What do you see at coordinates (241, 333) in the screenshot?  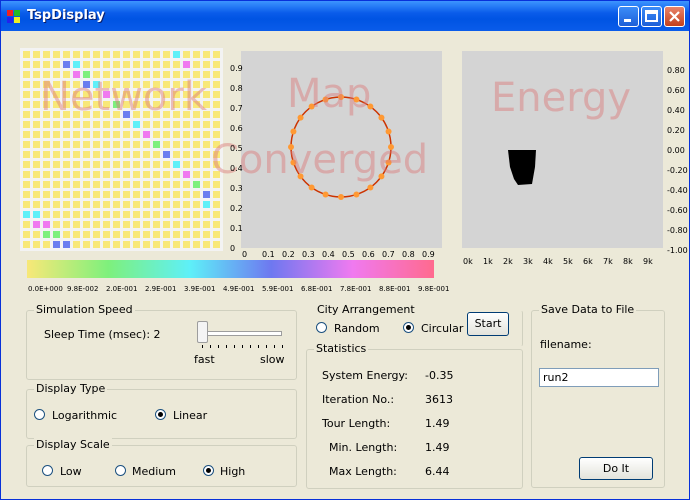 I see `speed-slider-track` at bounding box center [241, 333].